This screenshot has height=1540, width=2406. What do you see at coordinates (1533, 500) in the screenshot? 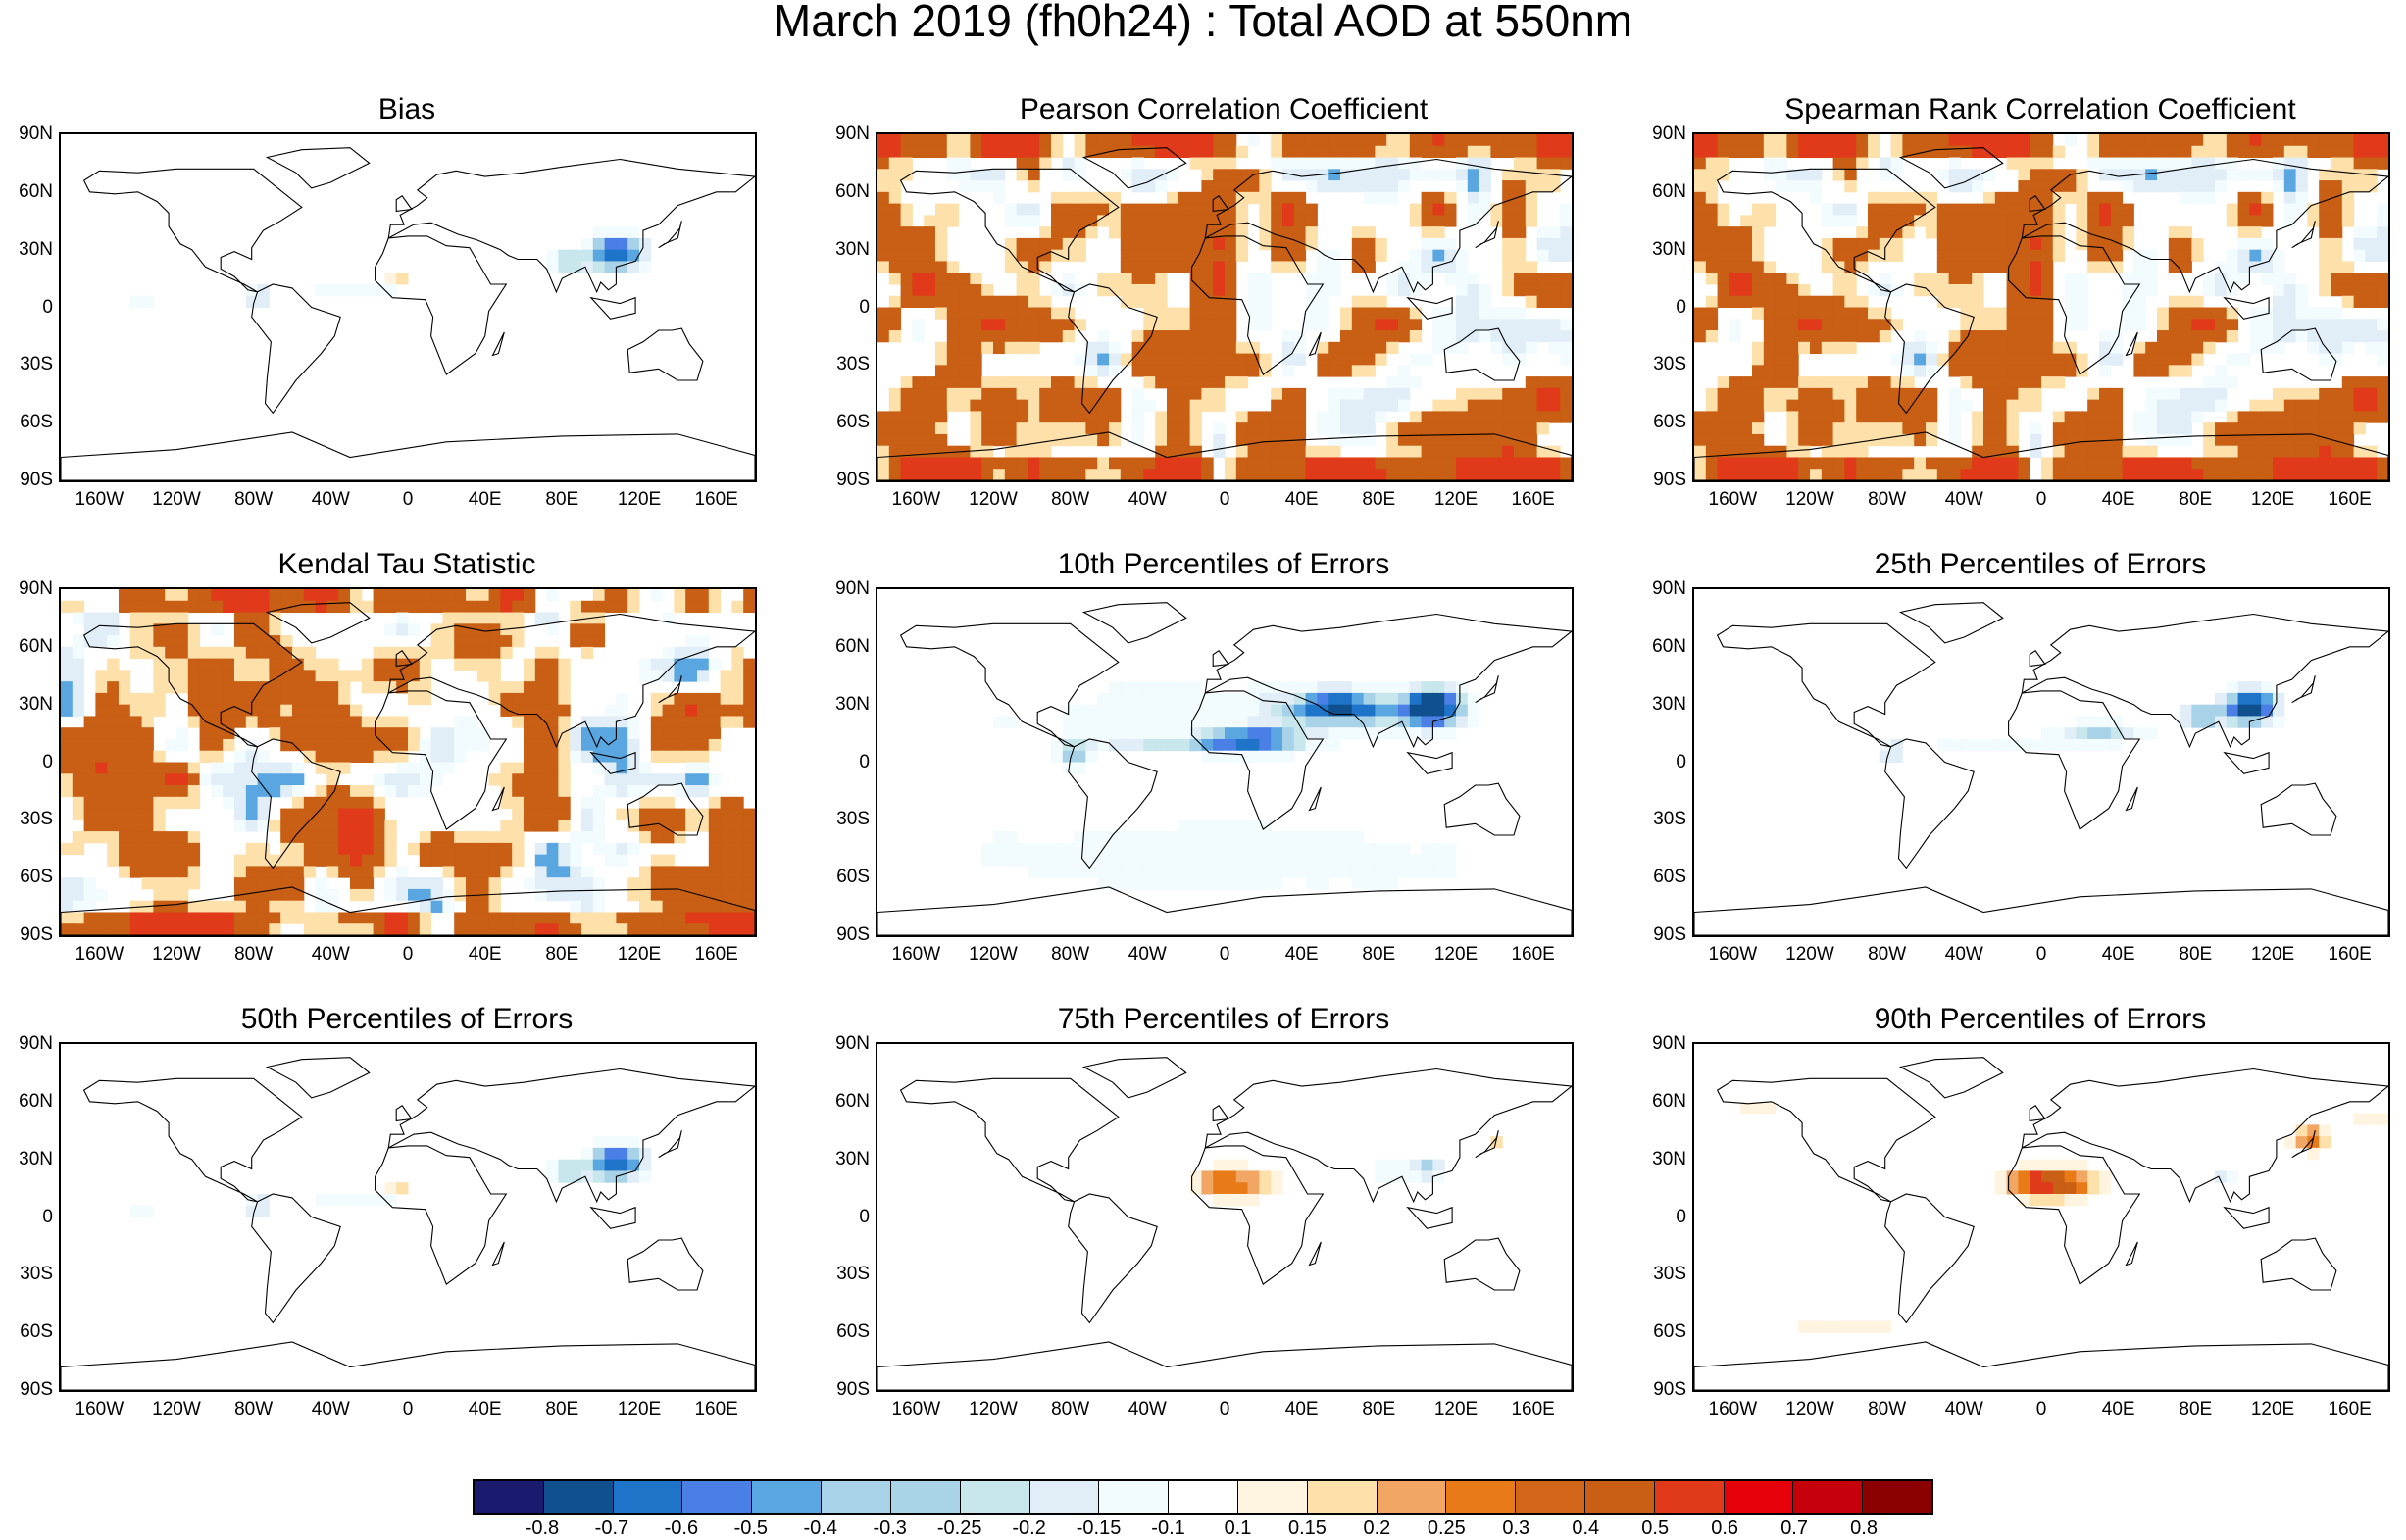
I see `longitude-label: 160E` at bounding box center [1533, 500].